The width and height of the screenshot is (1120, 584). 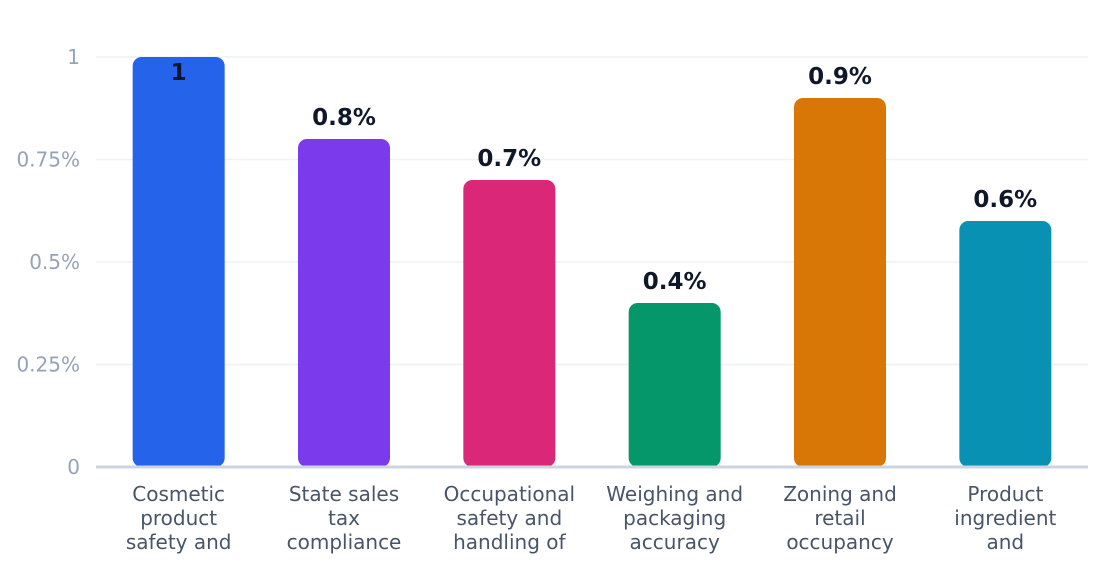 What do you see at coordinates (48, 365) in the screenshot?
I see `y-tick-label: 0.25%` at bounding box center [48, 365].